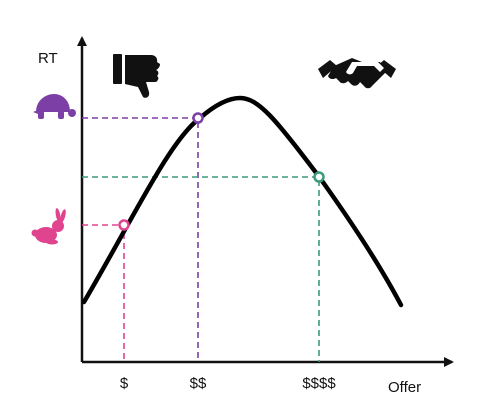 Image resolution: width=480 pixels, height=415 pixels. What do you see at coordinates (124, 225) in the screenshot?
I see `curve-point-low` at bounding box center [124, 225].